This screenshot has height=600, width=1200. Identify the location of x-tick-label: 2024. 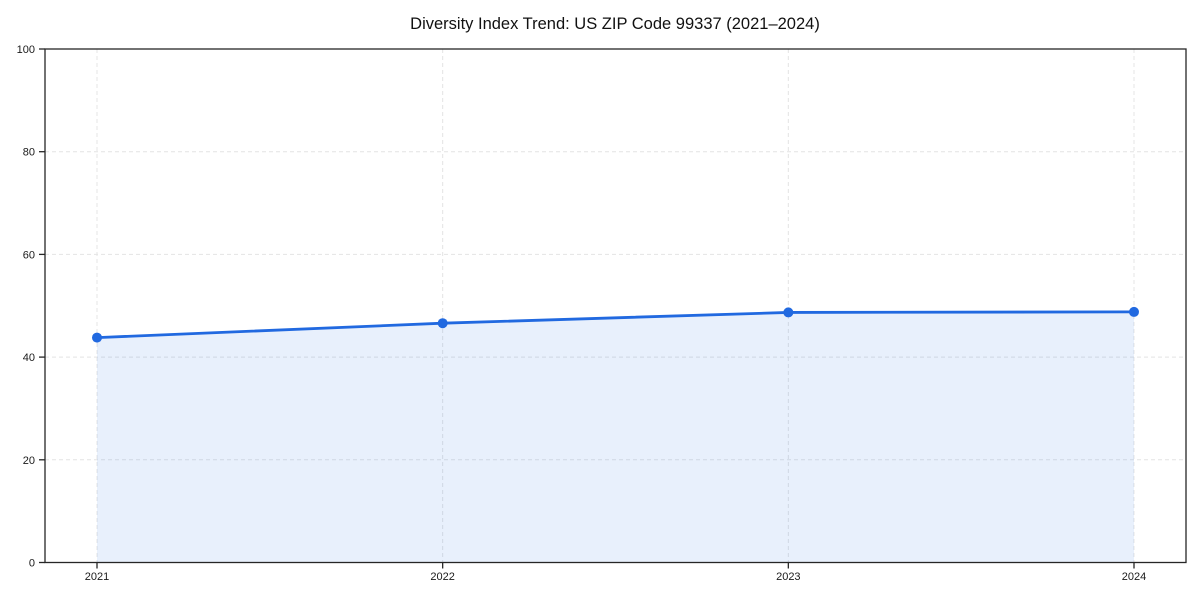
(1134, 577).